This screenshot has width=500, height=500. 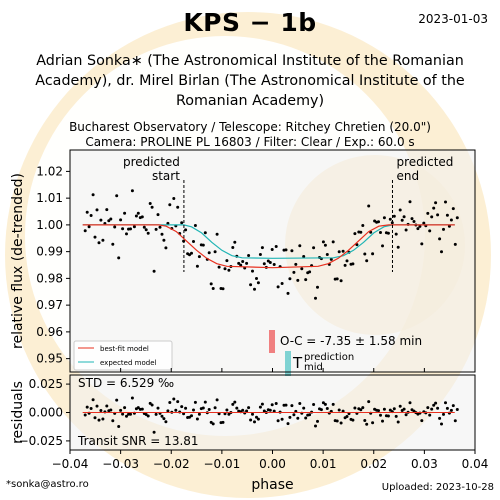 What do you see at coordinates (351, 341) in the screenshot?
I see `oc-label: O-C = -7.35 ± 1.58 min` at bounding box center [351, 341].